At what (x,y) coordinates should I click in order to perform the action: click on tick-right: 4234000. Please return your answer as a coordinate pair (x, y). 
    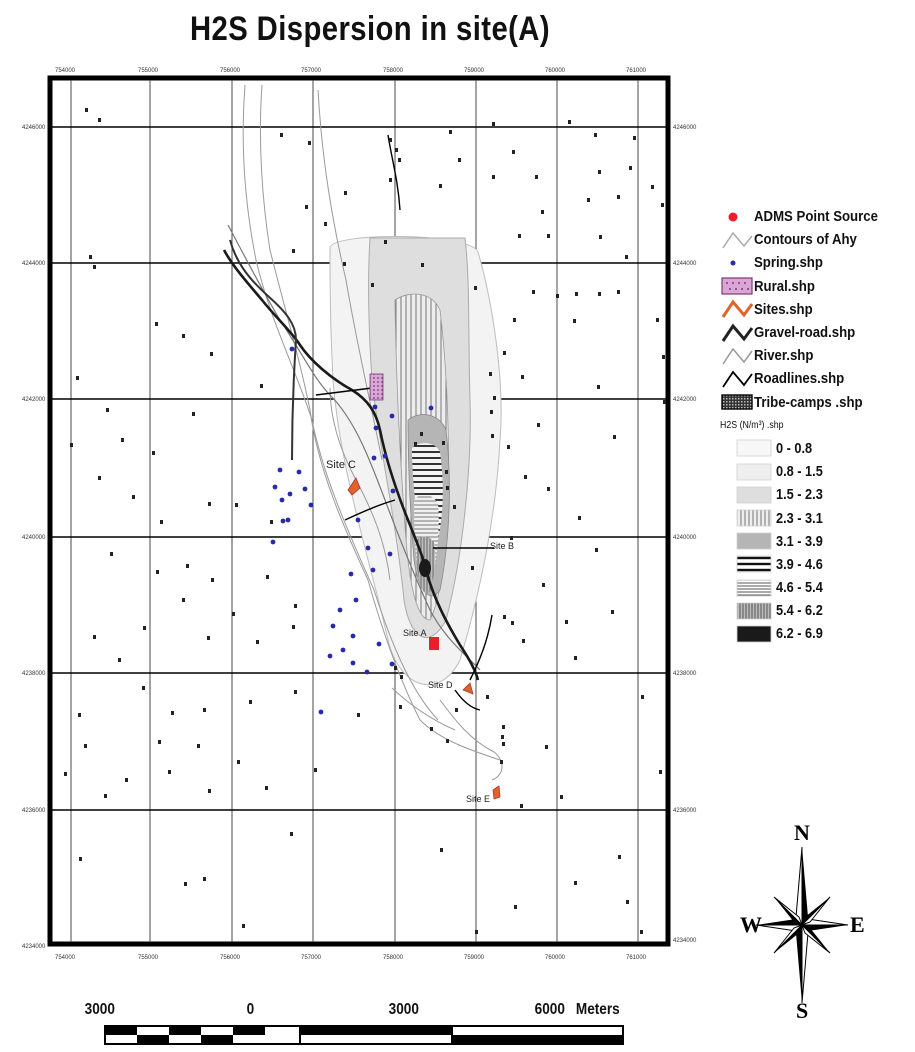
    Looking at the image, I should click on (685, 941).